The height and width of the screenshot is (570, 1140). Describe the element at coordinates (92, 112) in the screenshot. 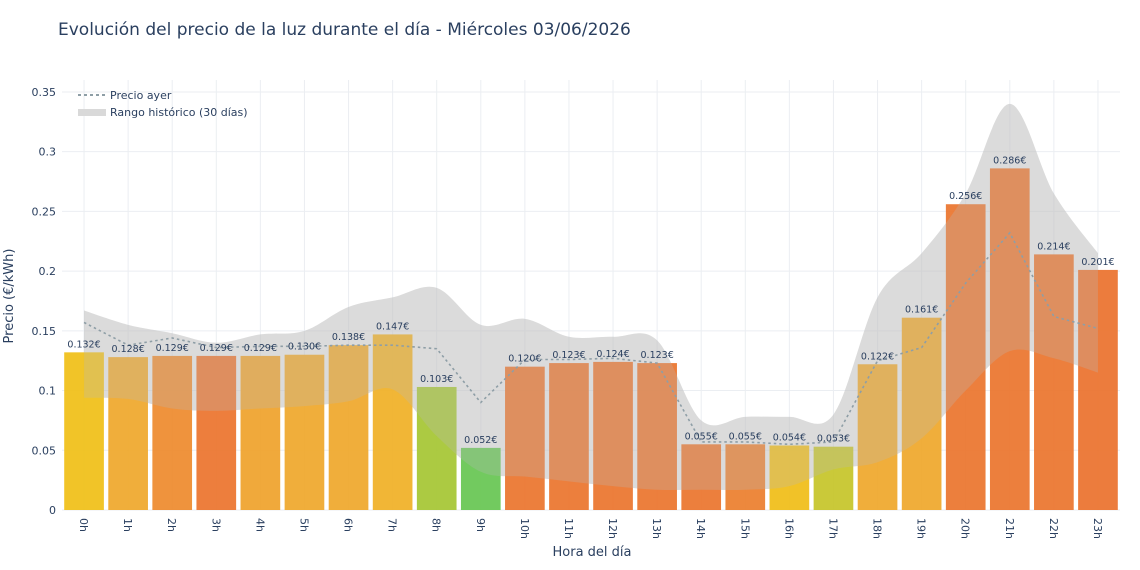

I see `legend-swatch-range` at that location.